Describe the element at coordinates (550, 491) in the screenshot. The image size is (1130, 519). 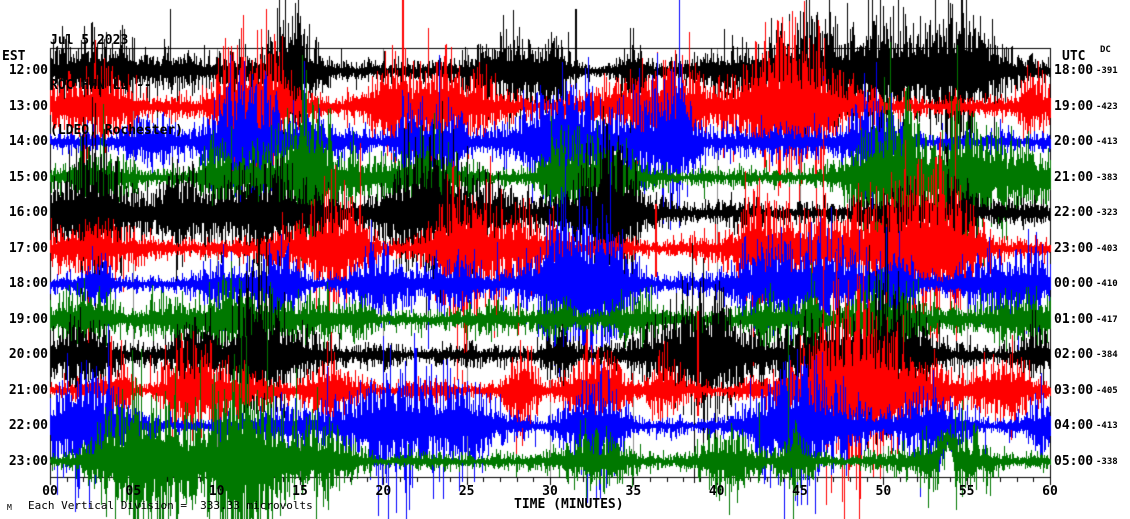
I see `x-tick-label: 30` at that location.